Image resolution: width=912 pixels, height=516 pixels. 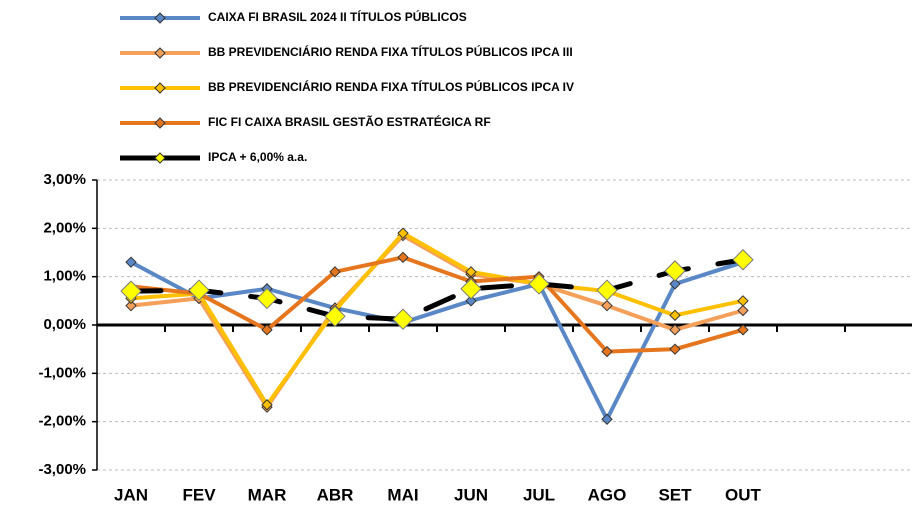 What do you see at coordinates (64, 324) in the screenshot?
I see `y-tick-label: 0,00%` at bounding box center [64, 324].